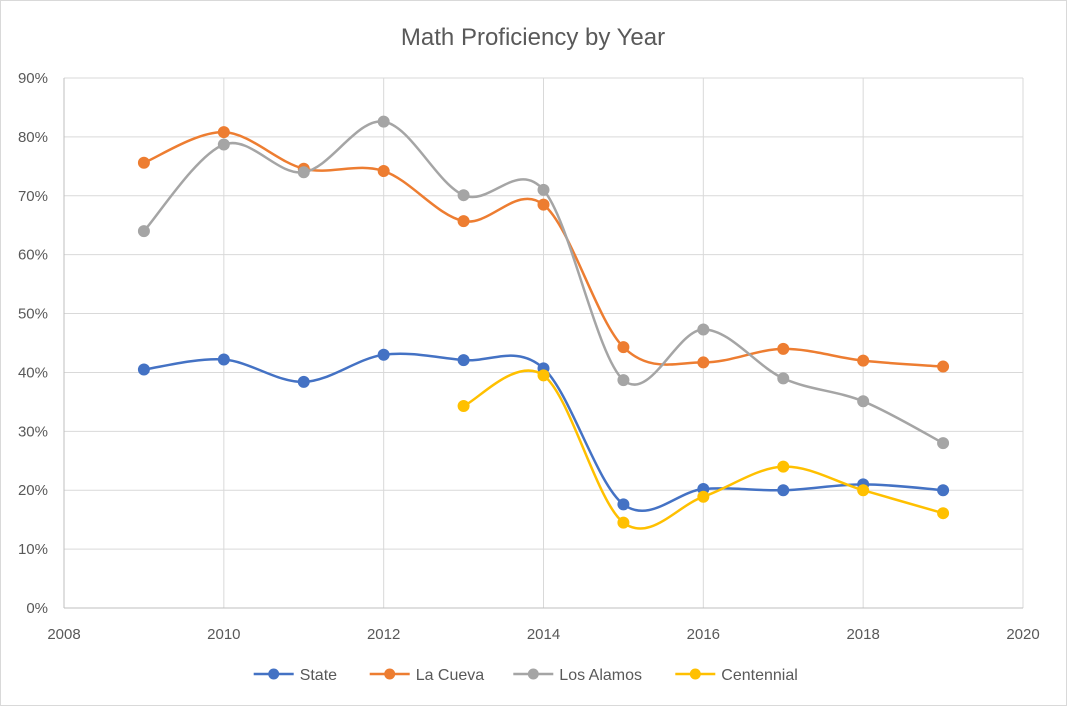  What do you see at coordinates (703, 634) in the screenshot?
I see `x-tick-label: 2016` at bounding box center [703, 634].